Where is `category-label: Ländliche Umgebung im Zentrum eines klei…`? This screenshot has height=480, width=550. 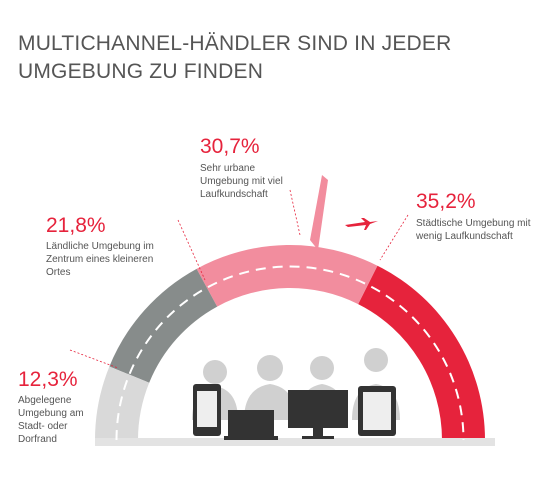 category-label: Ländliche Umgebung im Zentrum eines klei… is located at coordinates (100, 259).